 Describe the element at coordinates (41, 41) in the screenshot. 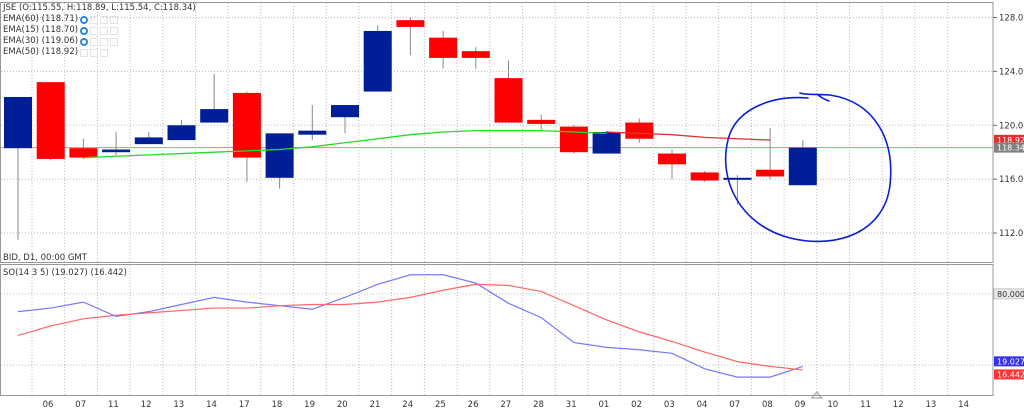

I see `legend-label: EMA(30) (119.06)` at that location.